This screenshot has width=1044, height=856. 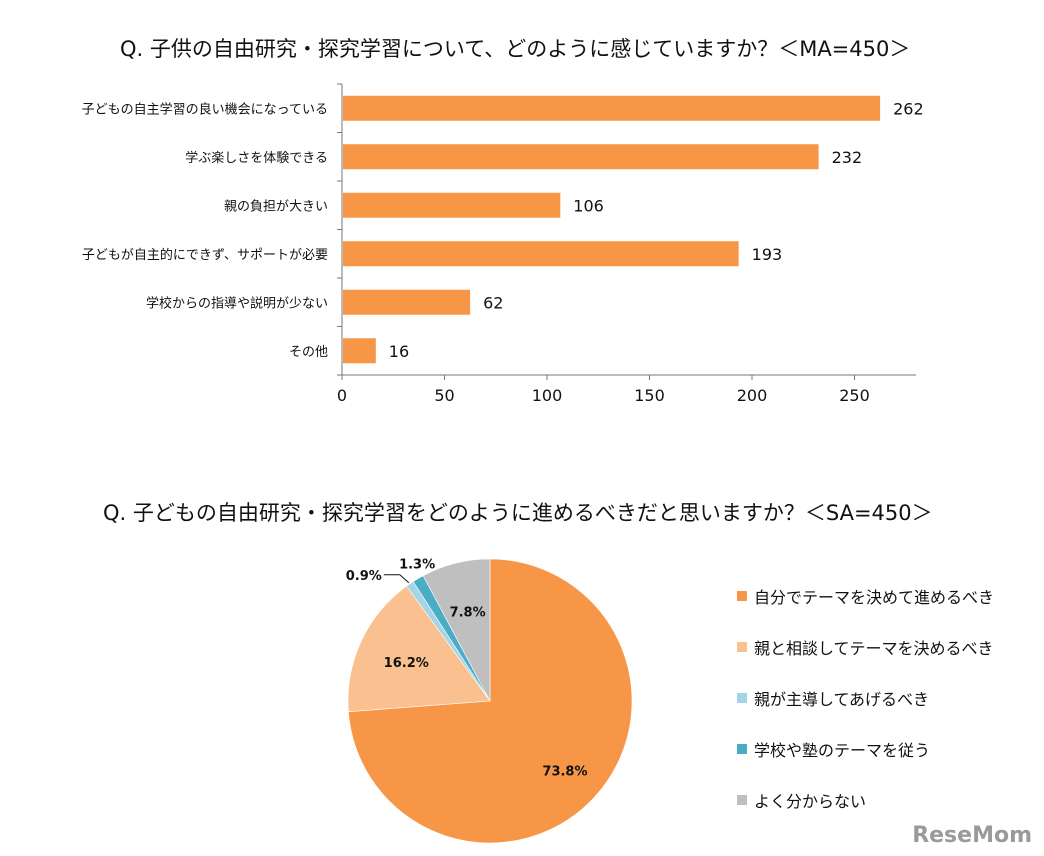 I want to click on x-tick-label: 100, so click(x=547, y=395).